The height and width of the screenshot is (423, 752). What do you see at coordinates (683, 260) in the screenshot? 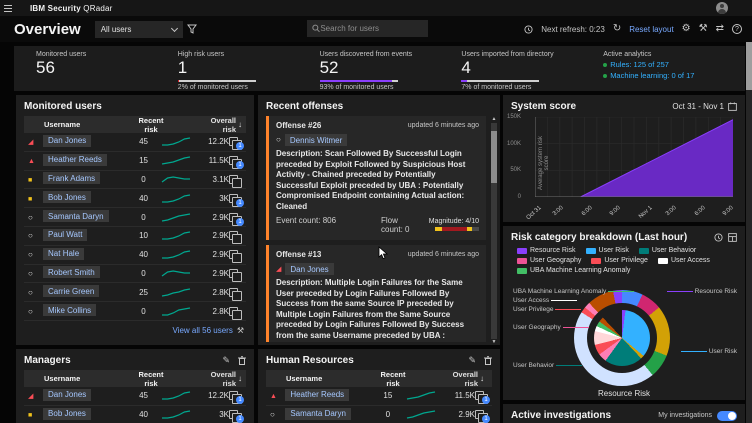
I see `legend-item: User Access` at bounding box center [683, 260].